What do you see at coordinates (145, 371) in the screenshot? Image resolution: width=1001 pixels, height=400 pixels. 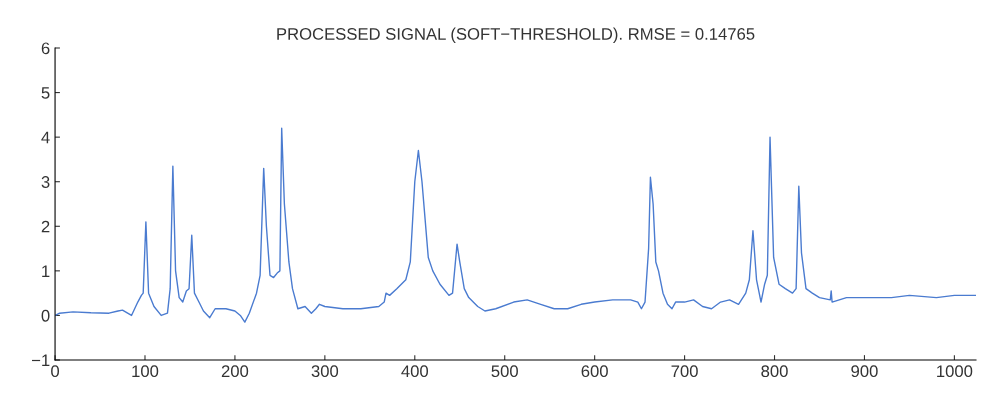 I see `x-tick-label: 100` at bounding box center [145, 371].